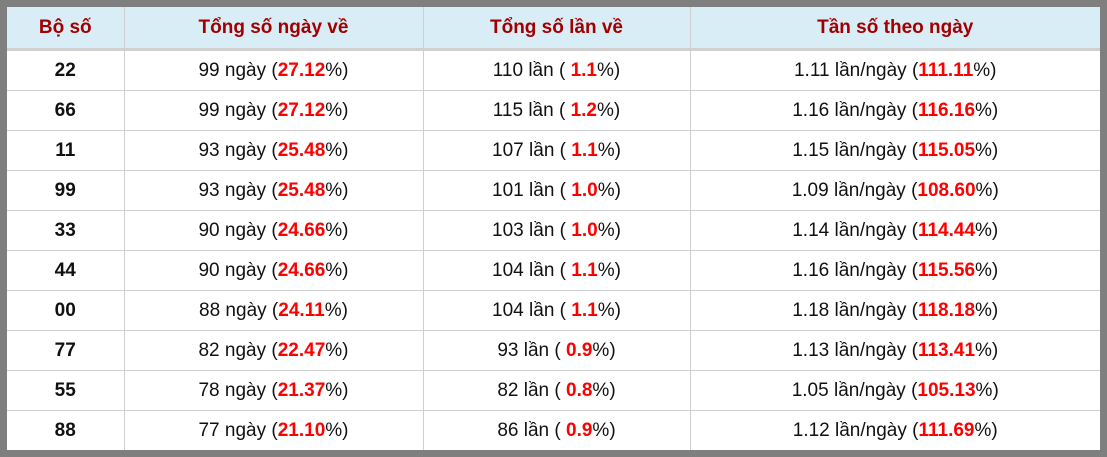 The width and height of the screenshot is (1107, 457). I want to click on times-value: 103, so click(508, 230).